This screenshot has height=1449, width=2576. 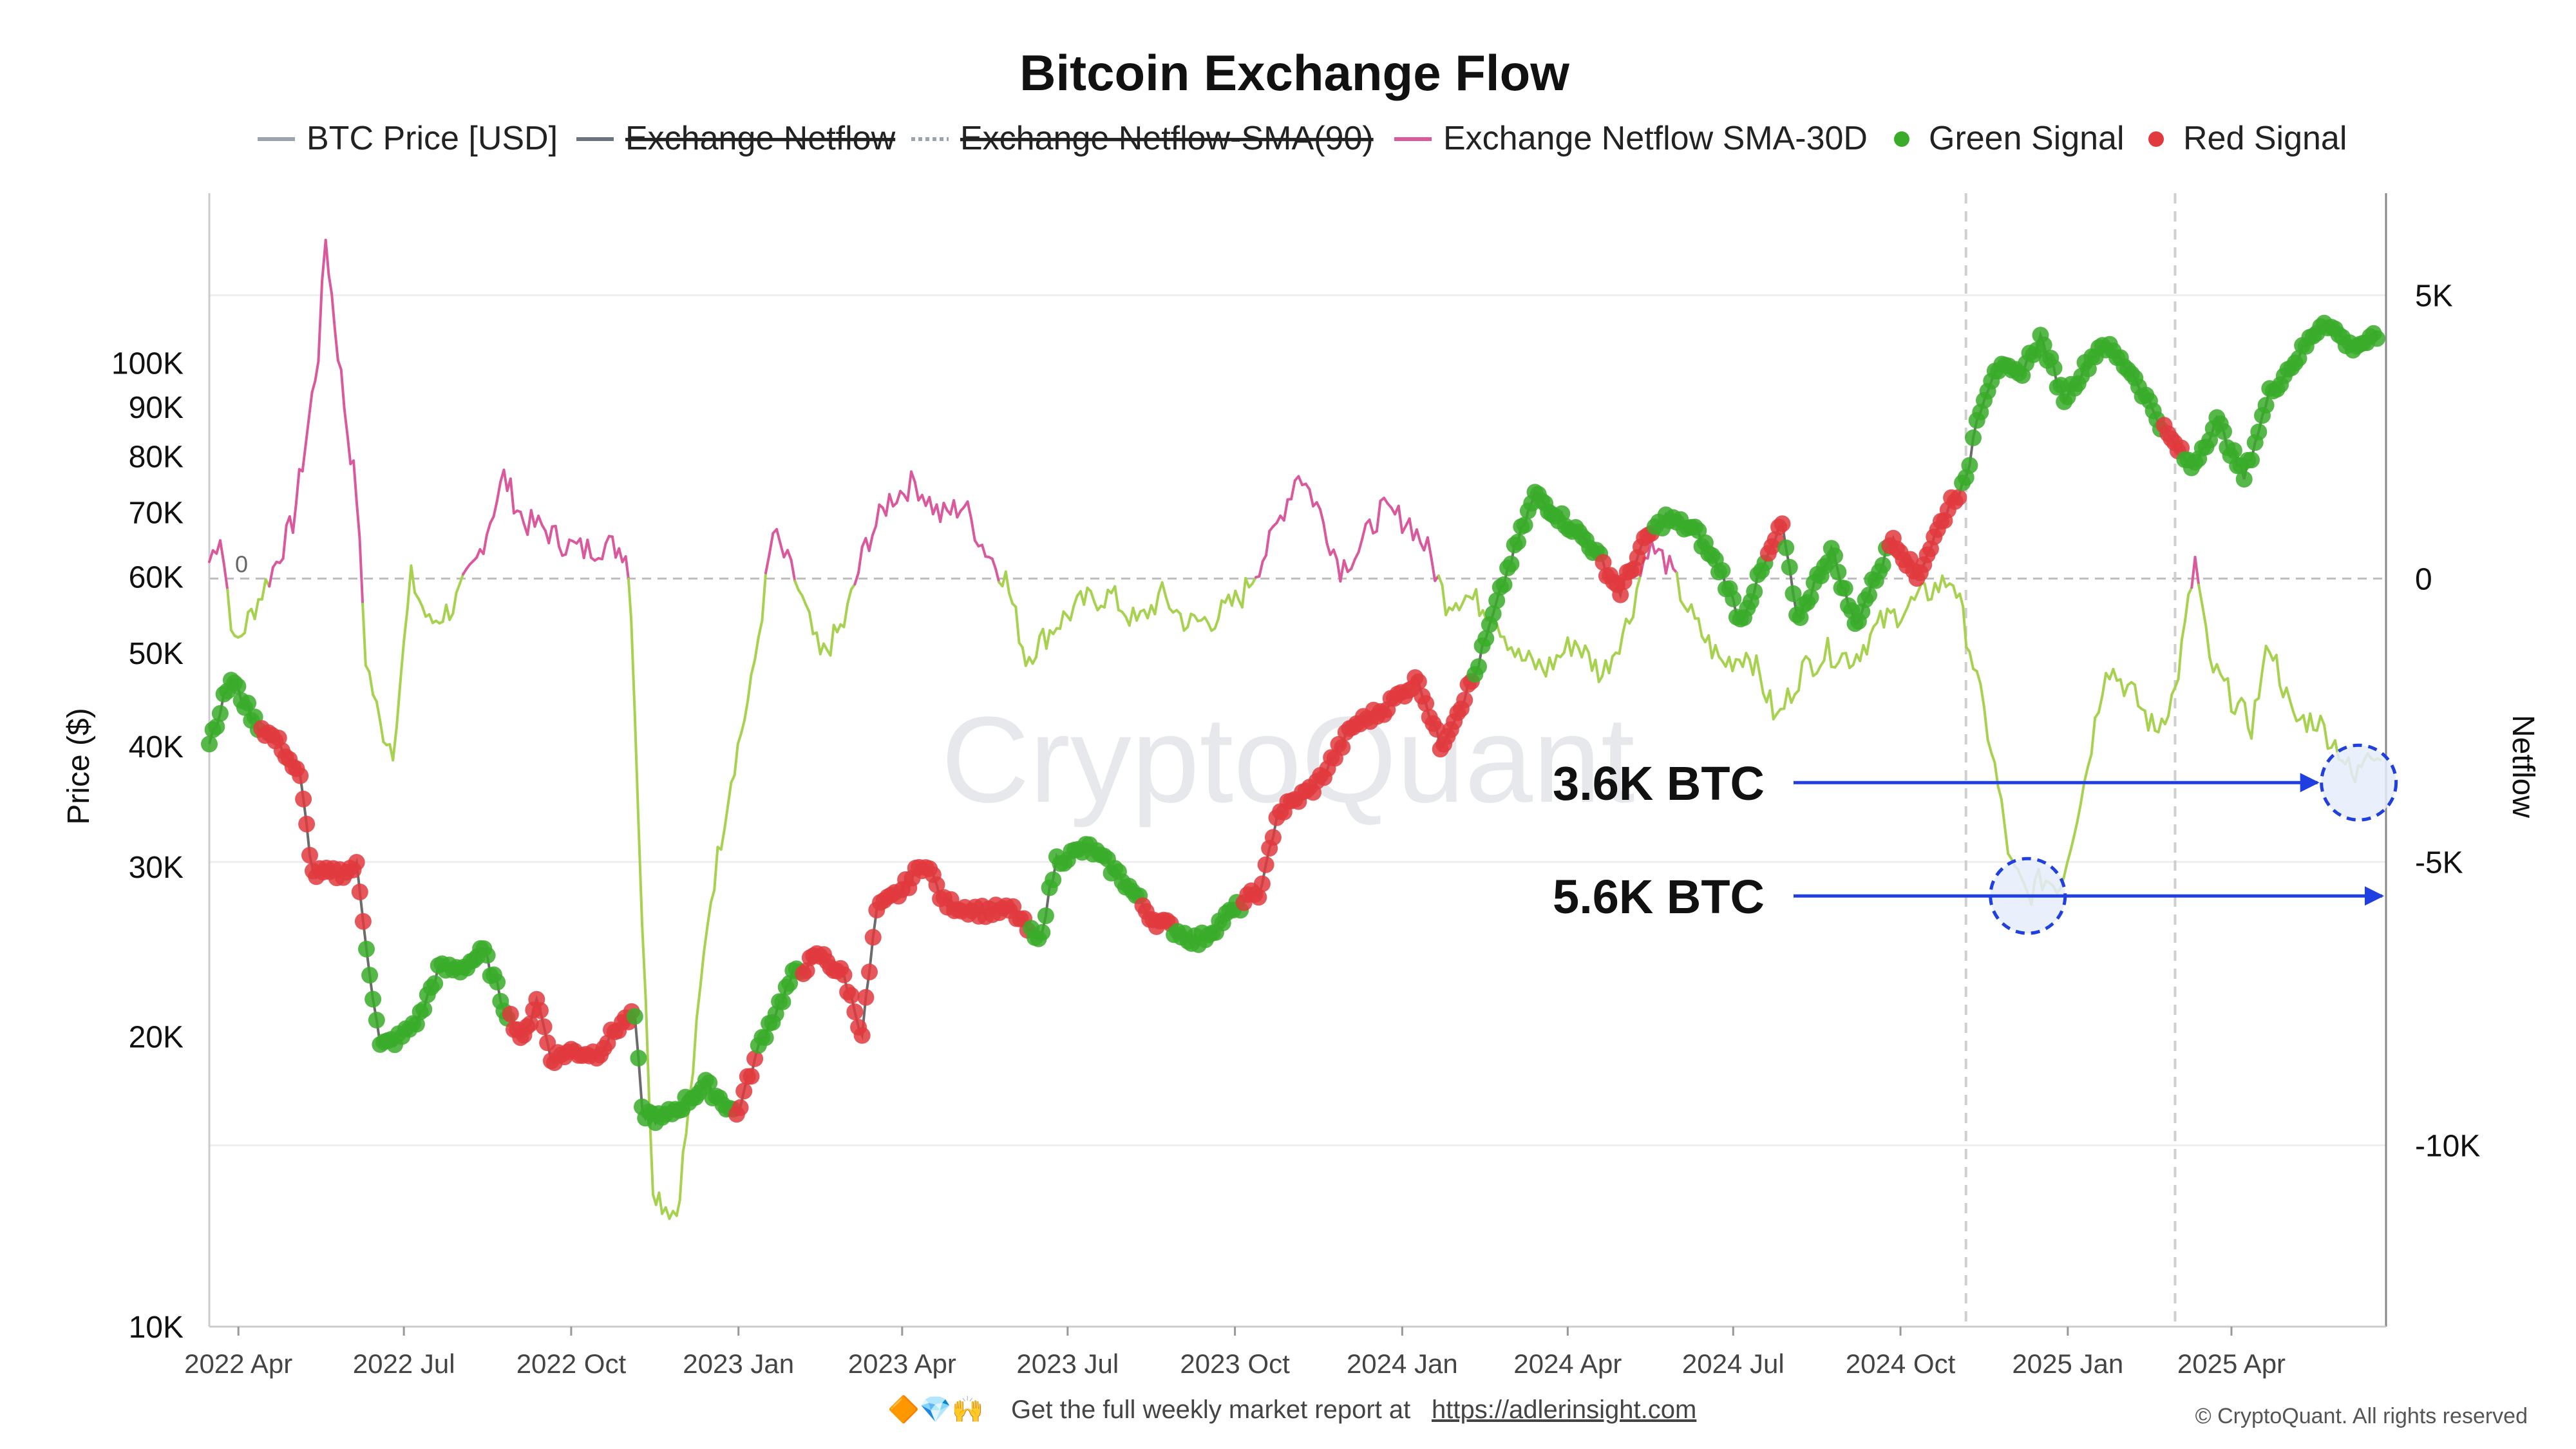 What do you see at coordinates (156, 578) in the screenshot?
I see `y-tick-left: 60K` at bounding box center [156, 578].